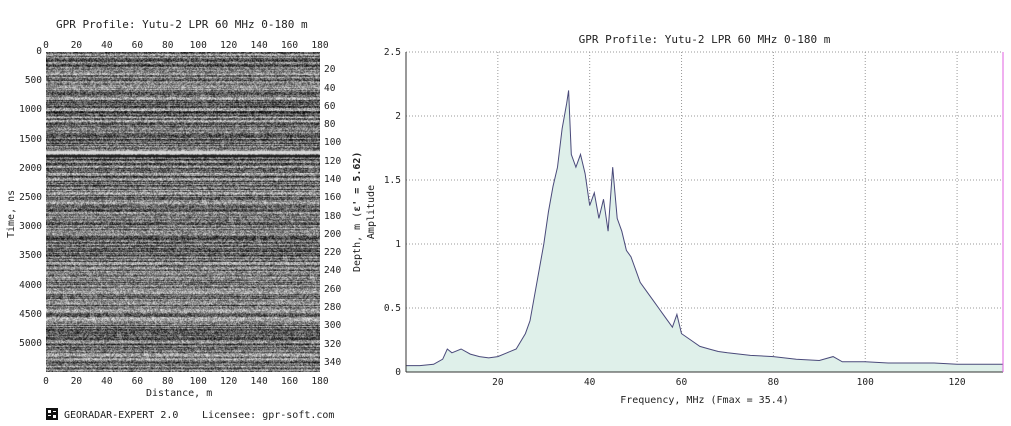  I want to click on radargram-x-tick-top: 120, so click(229, 45).